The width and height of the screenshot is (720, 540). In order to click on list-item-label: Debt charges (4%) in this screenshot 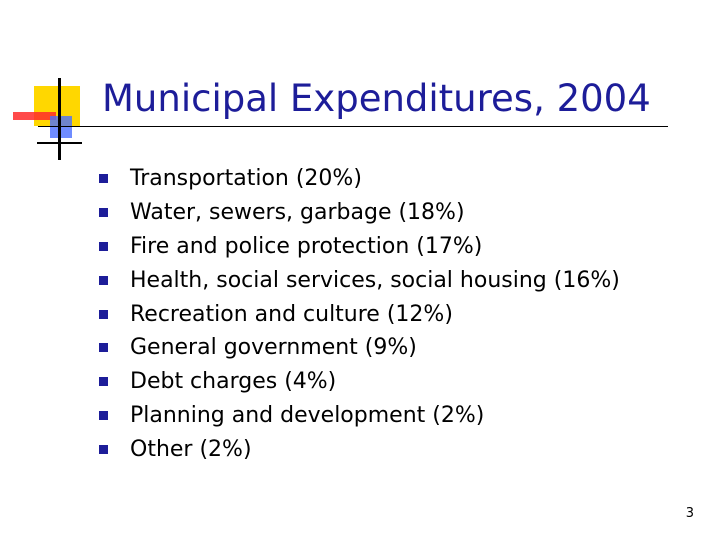, I will do `click(233, 382)`.